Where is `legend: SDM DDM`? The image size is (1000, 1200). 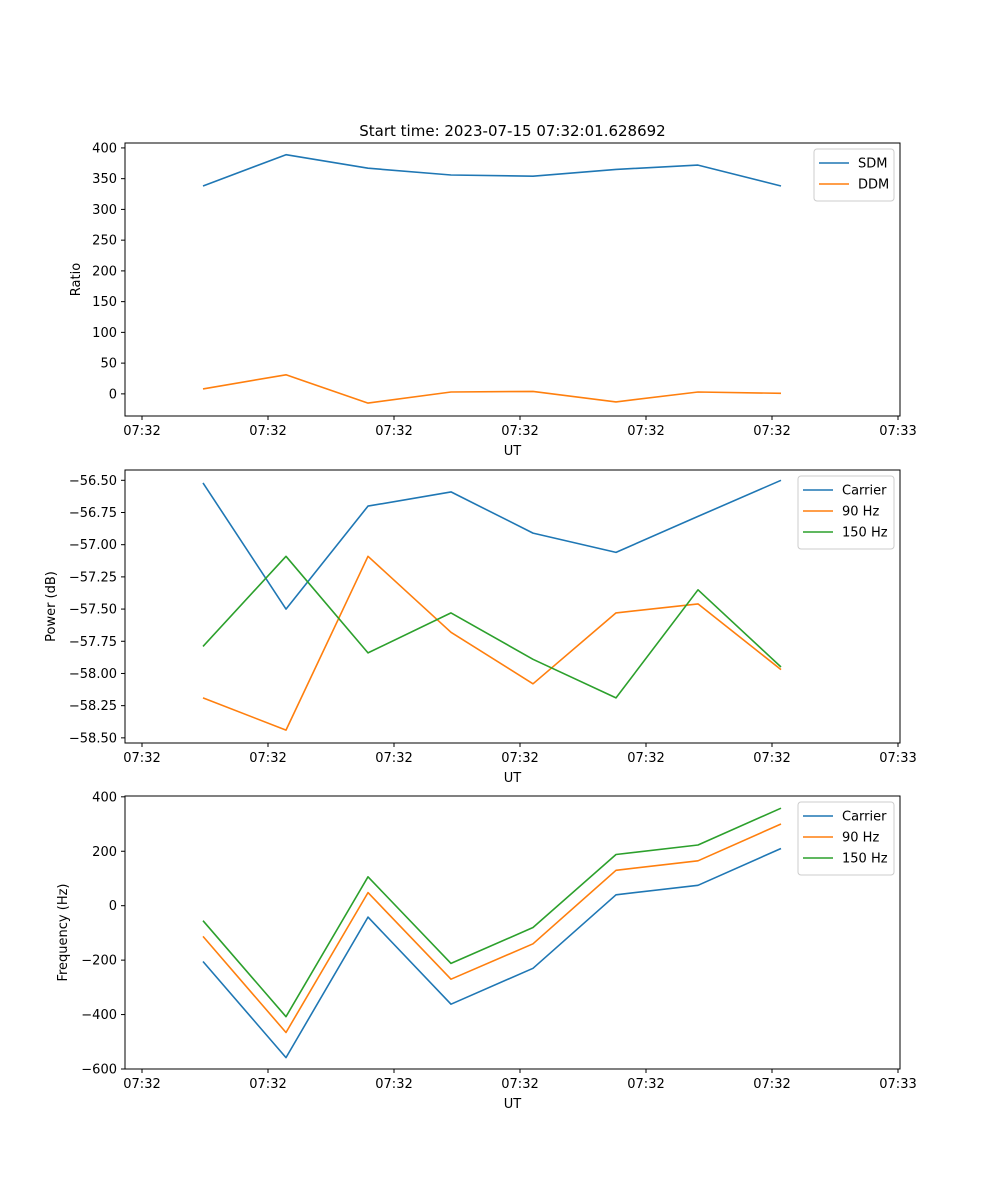 legend: SDM DDM is located at coordinates (854, 175).